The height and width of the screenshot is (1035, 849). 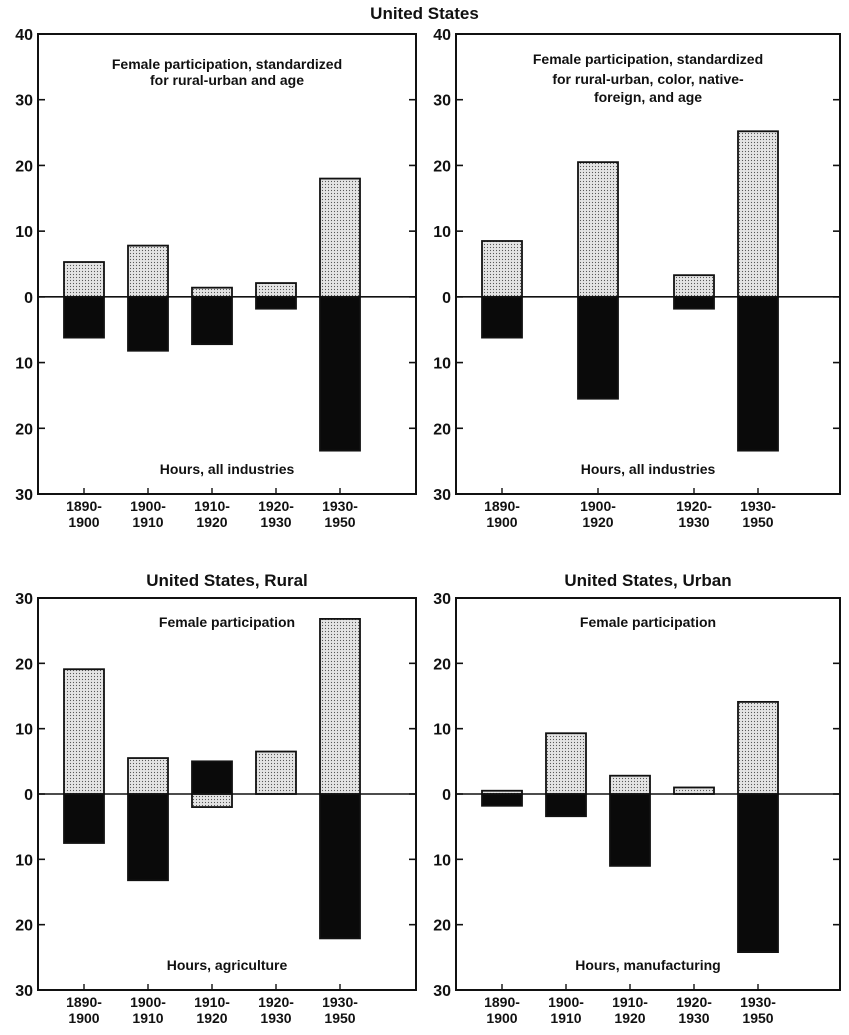 I want to click on x-tick-label: 1920, so click(x=629, y=1018).